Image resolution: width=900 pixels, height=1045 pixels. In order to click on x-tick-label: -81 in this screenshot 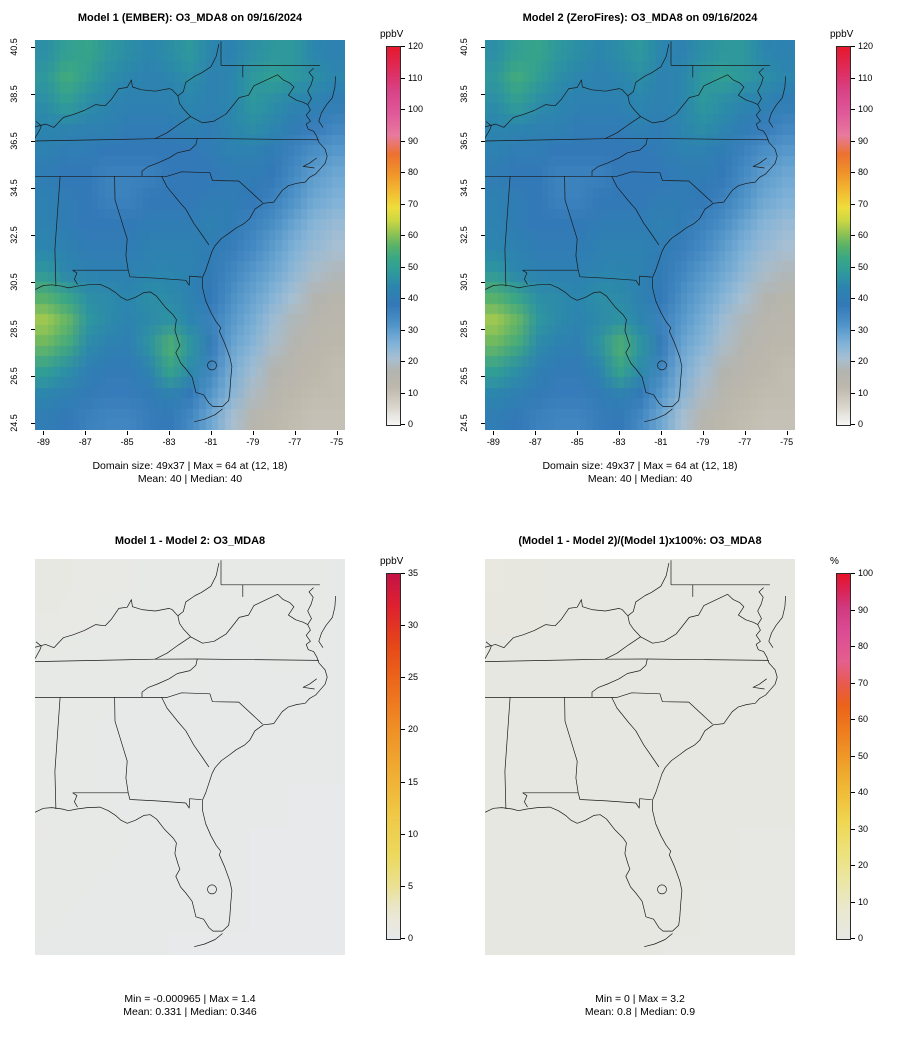, I will do `click(661, 442)`.